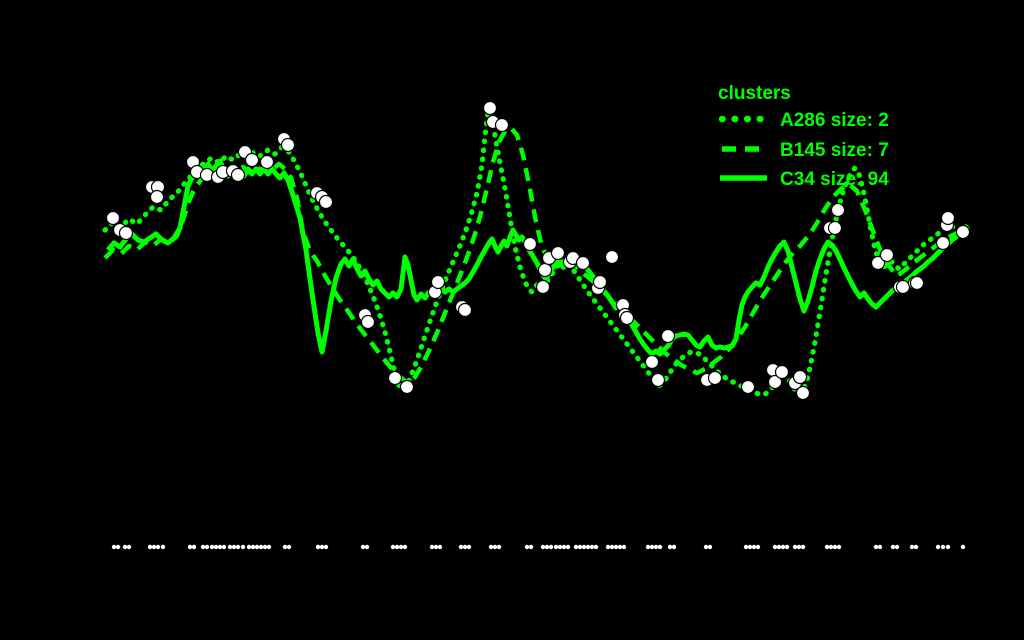 The width and height of the screenshot is (1024, 640). What do you see at coordinates (834, 179) in the screenshot?
I see `legend-label-c34: C34 size: 94` at bounding box center [834, 179].